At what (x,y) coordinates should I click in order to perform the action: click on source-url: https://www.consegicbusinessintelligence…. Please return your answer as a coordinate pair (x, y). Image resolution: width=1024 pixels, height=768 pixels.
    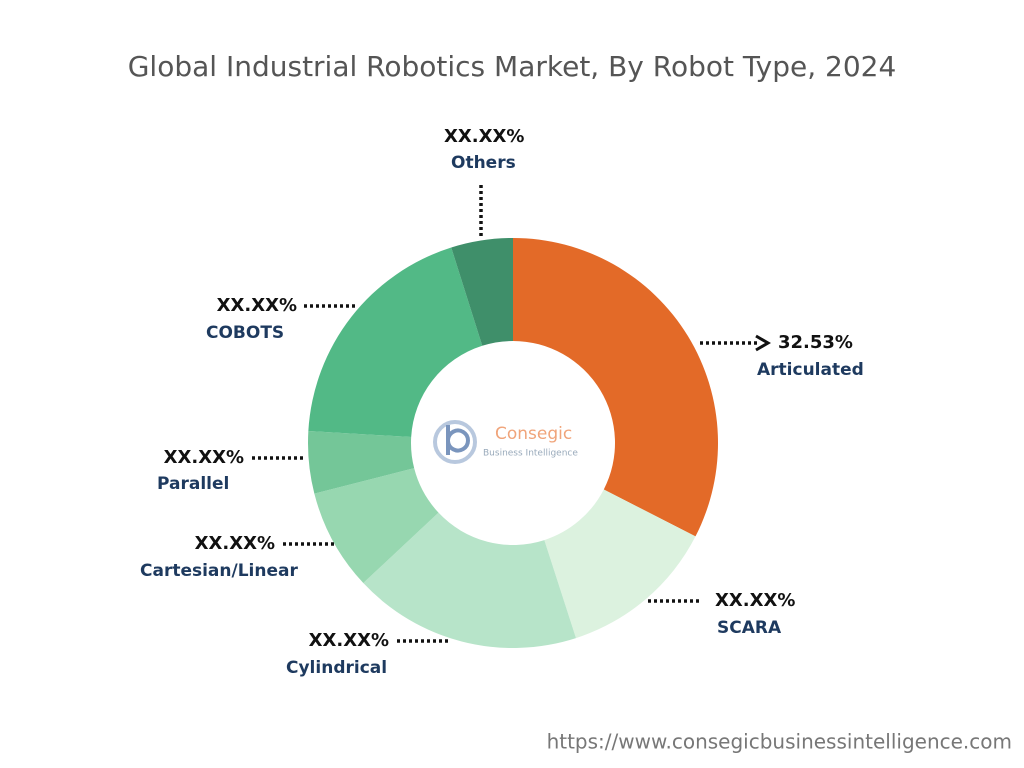
    Looking at the image, I should click on (779, 742).